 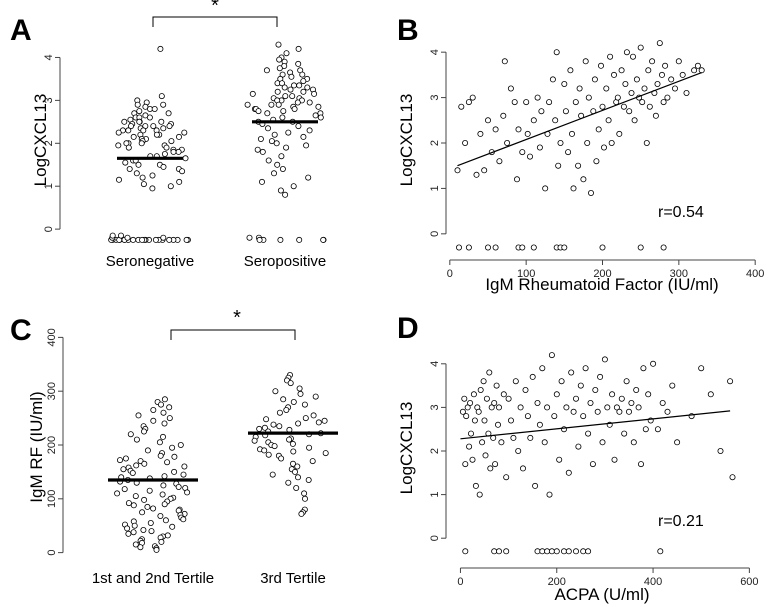 I want to click on panel-c-sig-star: *, so click(x=237, y=318).